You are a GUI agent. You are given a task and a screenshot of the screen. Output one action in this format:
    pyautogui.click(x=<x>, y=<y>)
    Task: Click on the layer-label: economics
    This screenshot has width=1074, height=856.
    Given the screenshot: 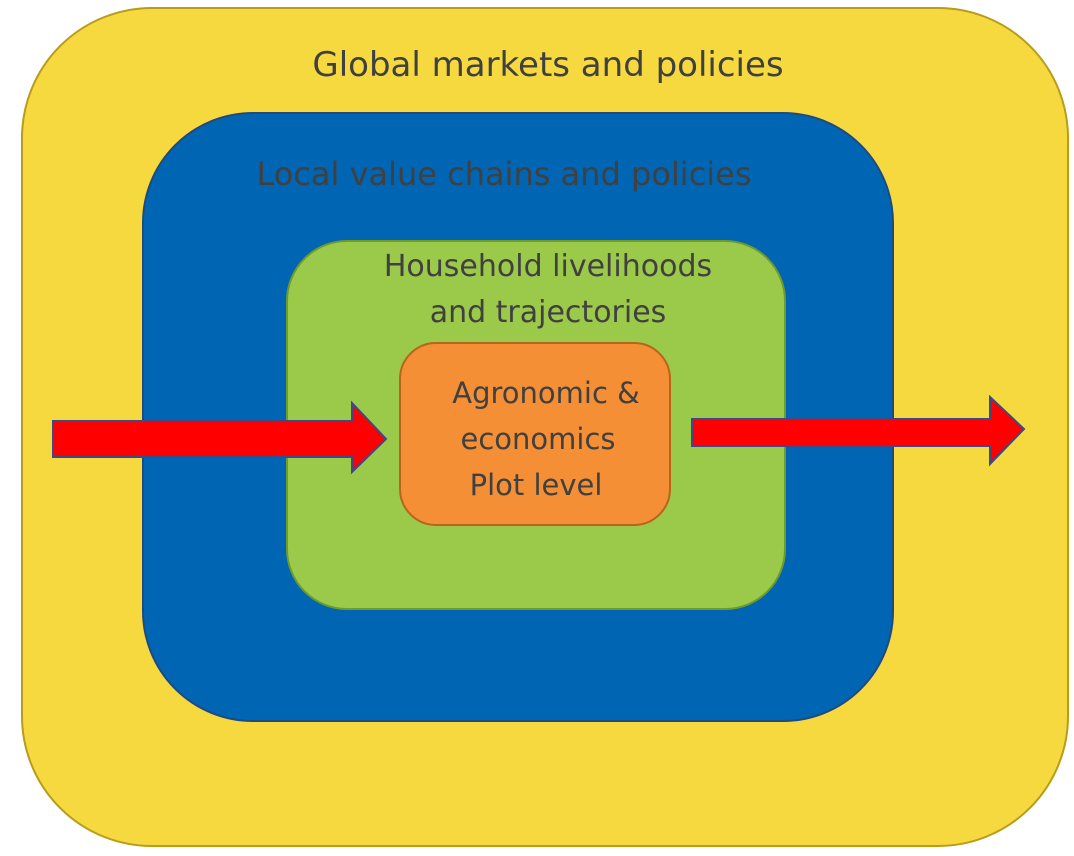 What is the action you would take?
    pyautogui.click(x=537, y=439)
    